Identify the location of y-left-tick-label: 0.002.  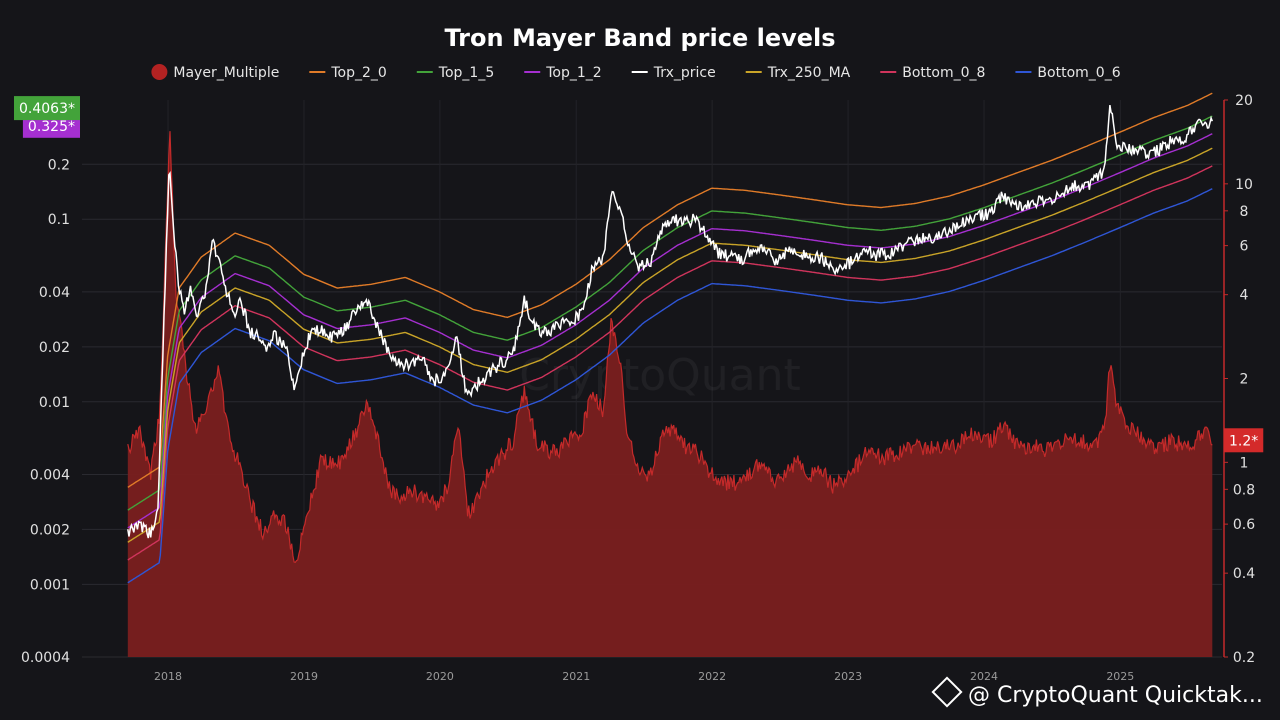
(50, 530).